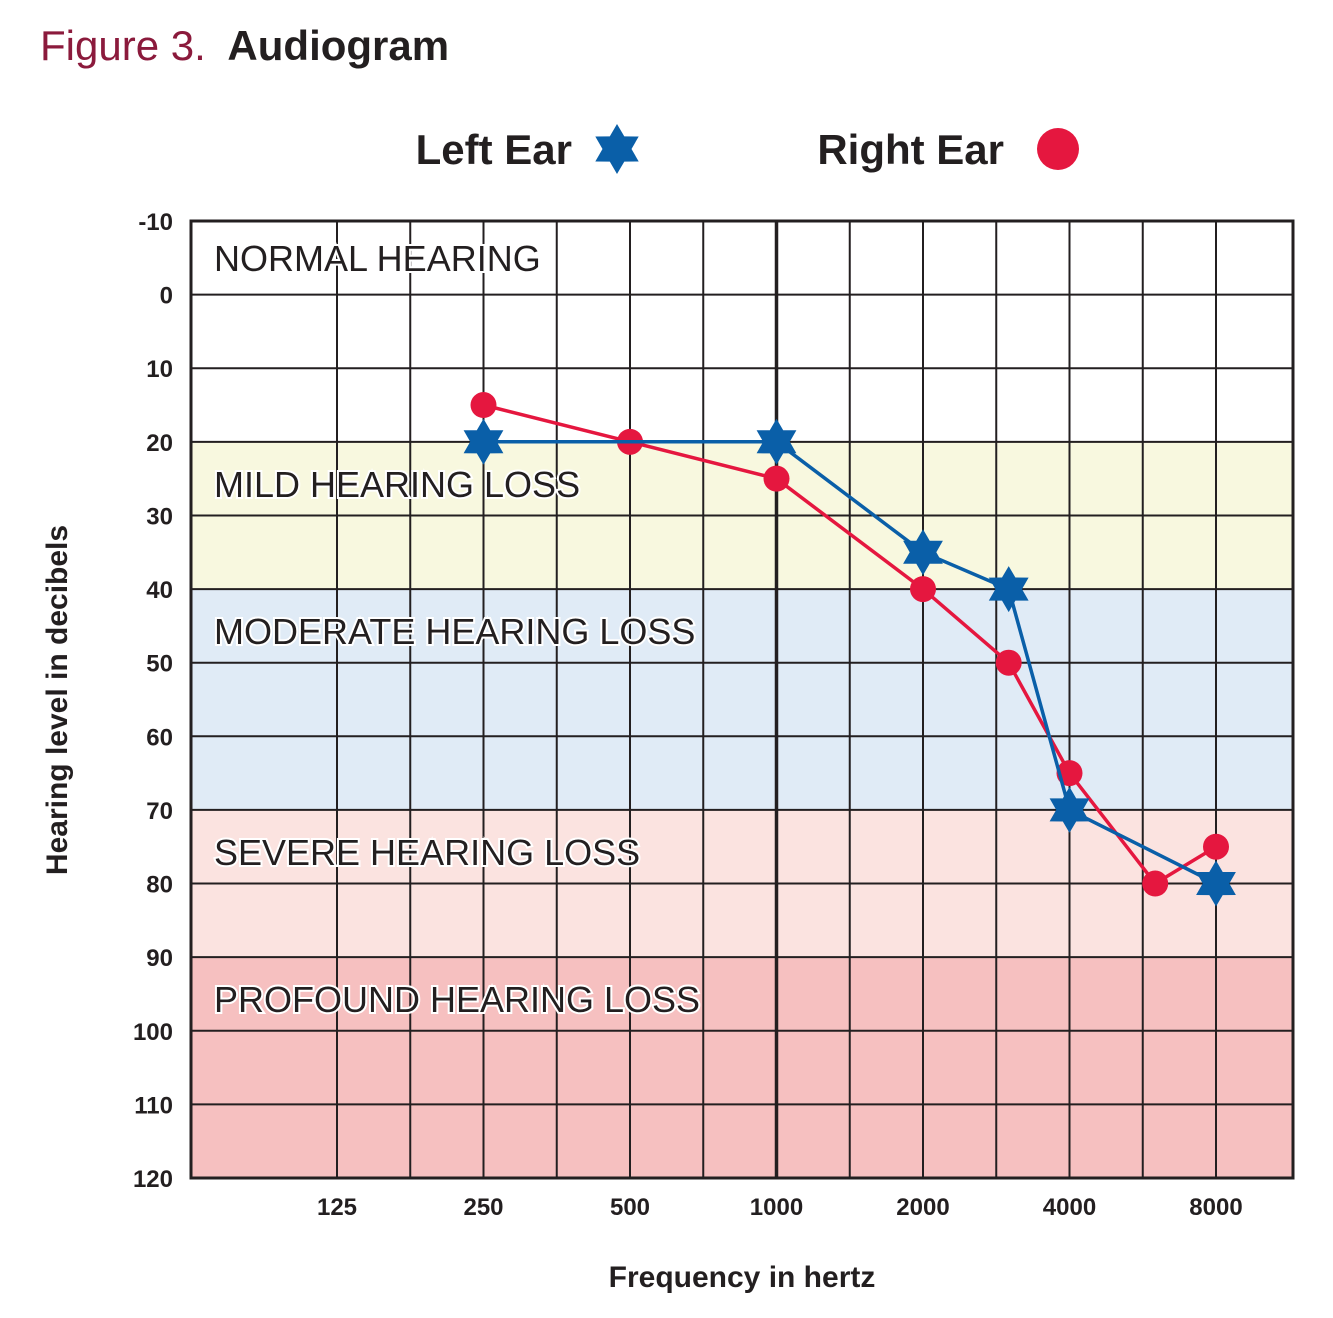  Describe the element at coordinates (494, 149) in the screenshot. I see `legend-left-label: Left Ear` at that location.